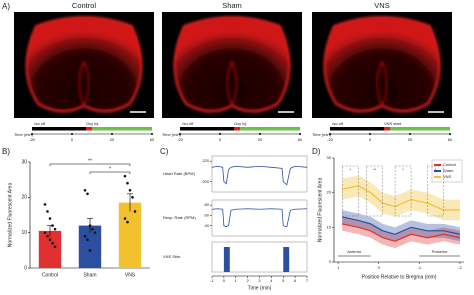  I want to click on series-line, so click(401, 232).